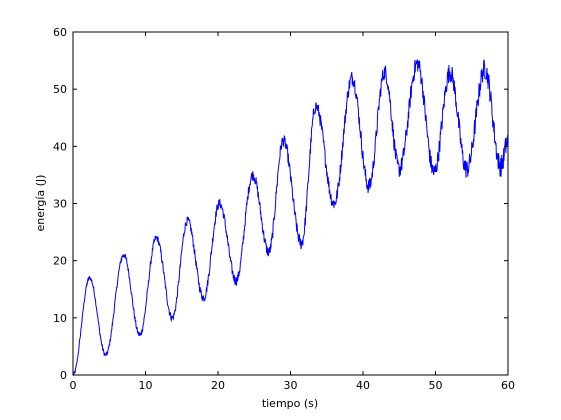 The width and height of the screenshot is (561, 420). Describe the element at coordinates (60, 32) in the screenshot. I see `y-tick-label: 60` at that location.